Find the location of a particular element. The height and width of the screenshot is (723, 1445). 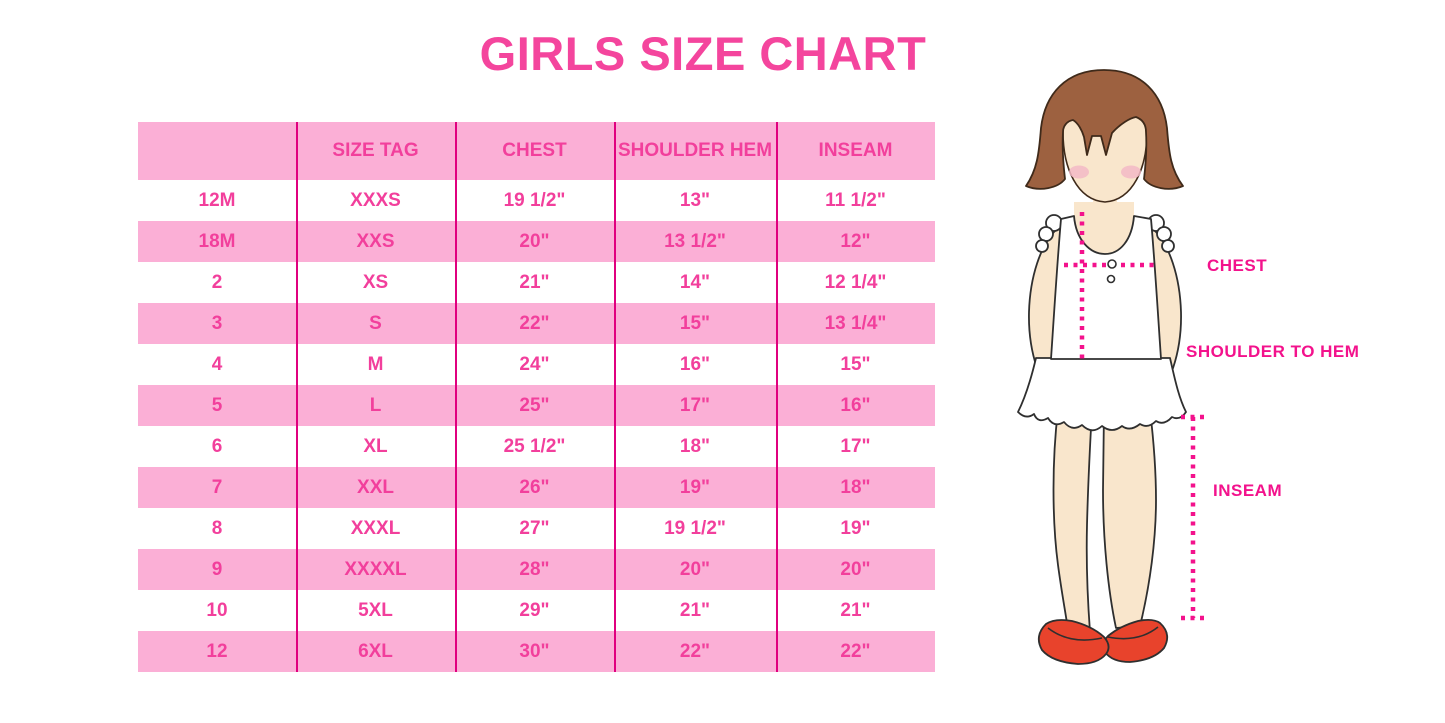

table-cell: L is located at coordinates (375, 405).